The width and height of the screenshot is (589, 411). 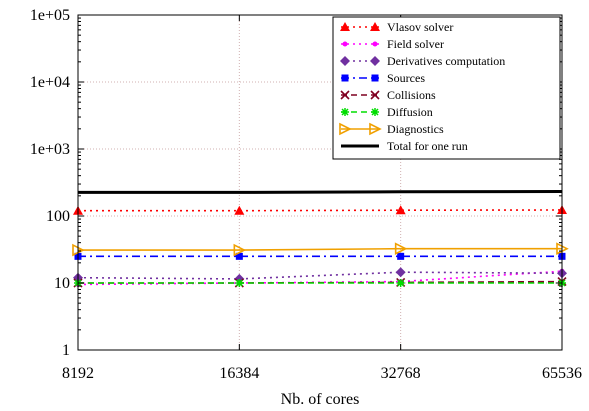 What do you see at coordinates (427, 146) in the screenshot?
I see `legend-label: Total for one run` at bounding box center [427, 146].